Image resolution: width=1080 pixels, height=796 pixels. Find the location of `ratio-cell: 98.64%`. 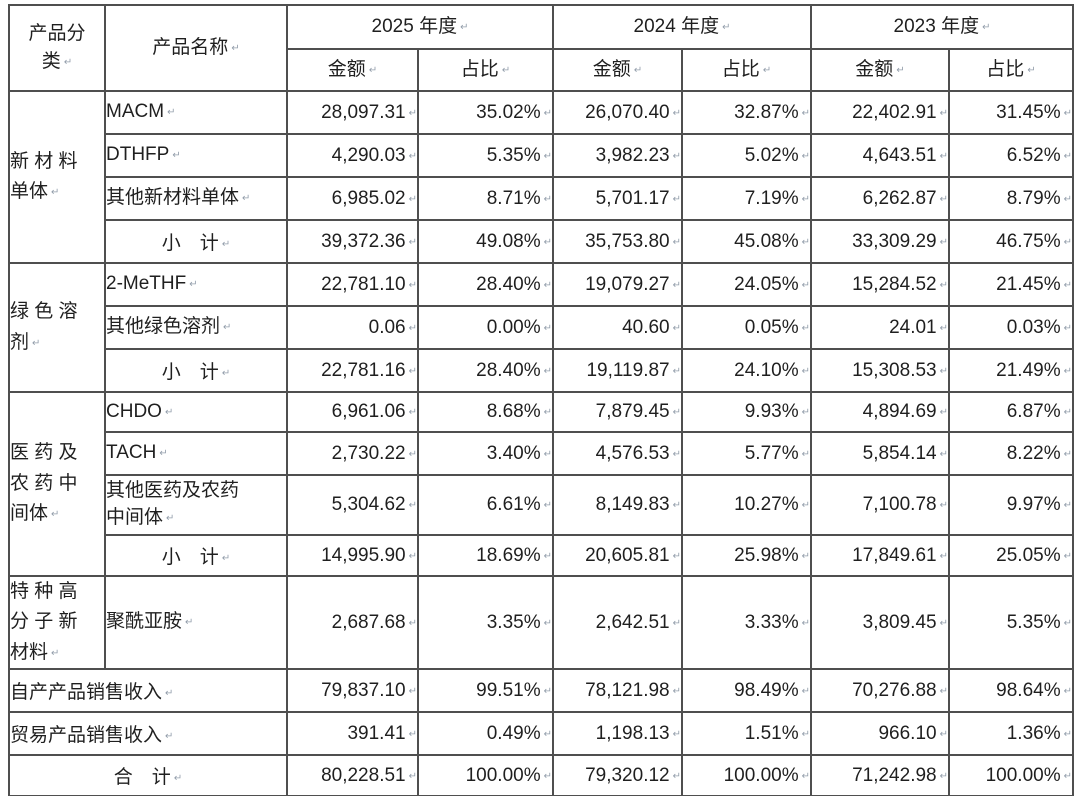

ratio-cell: 98.64% is located at coordinates (1011, 691).